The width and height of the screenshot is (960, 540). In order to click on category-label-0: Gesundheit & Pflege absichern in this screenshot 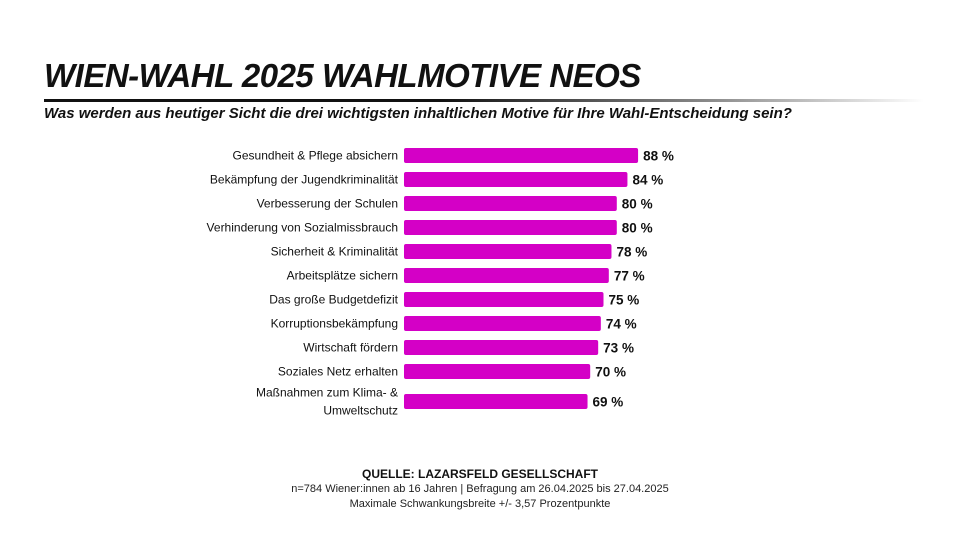, I will do `click(315, 156)`.